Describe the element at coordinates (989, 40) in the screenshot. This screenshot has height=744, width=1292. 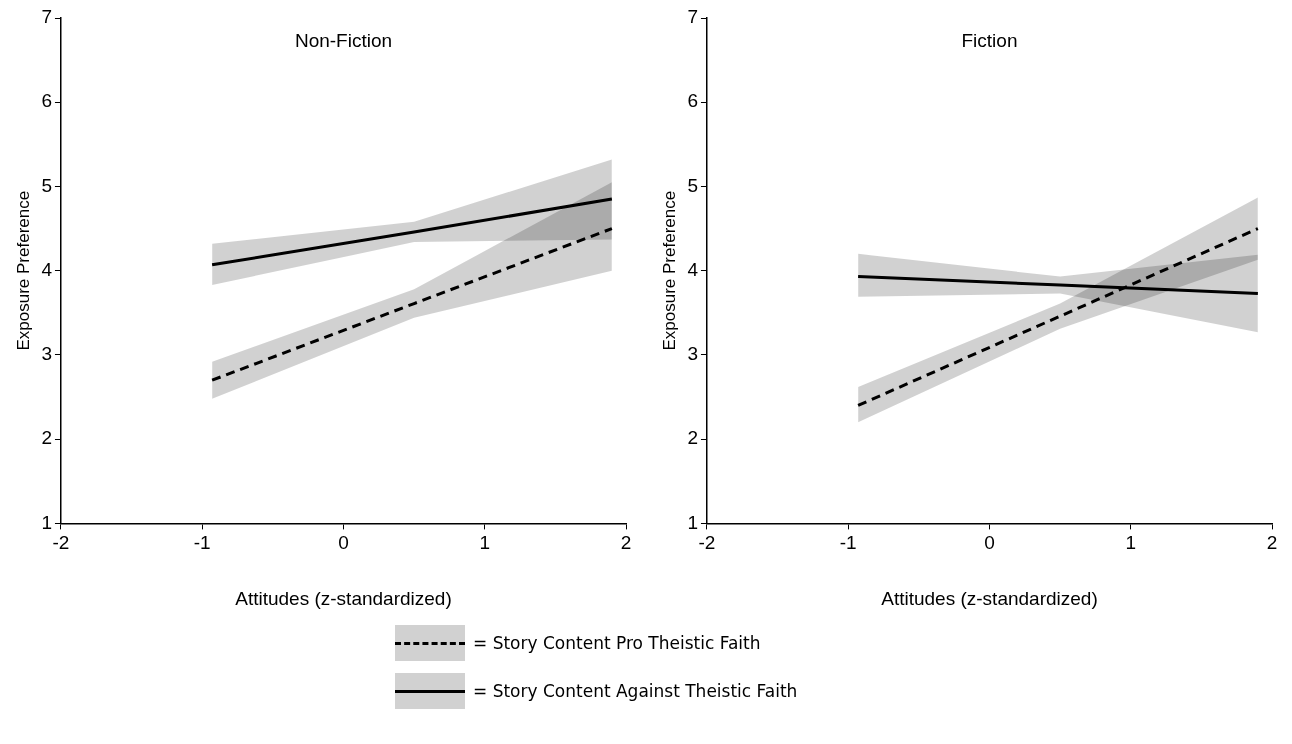
I see `text: Fiction` at that location.